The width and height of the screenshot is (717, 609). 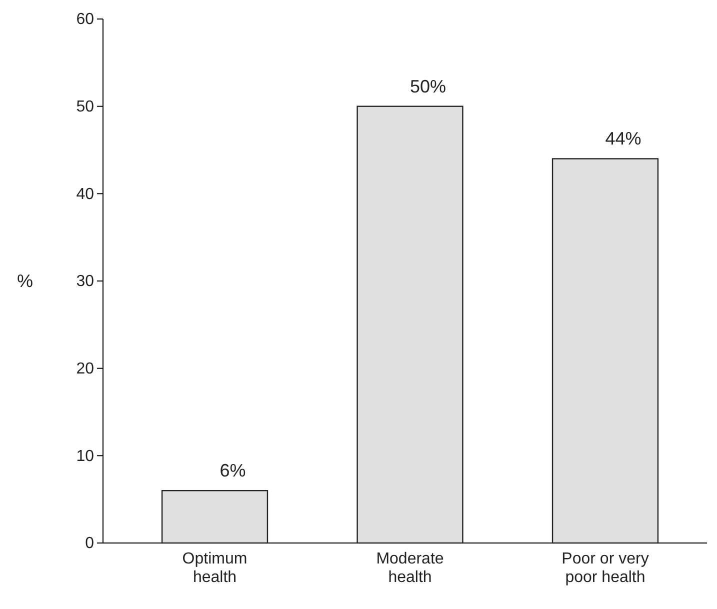 What do you see at coordinates (85, 107) in the screenshot?
I see `y-tick-label: 50` at bounding box center [85, 107].